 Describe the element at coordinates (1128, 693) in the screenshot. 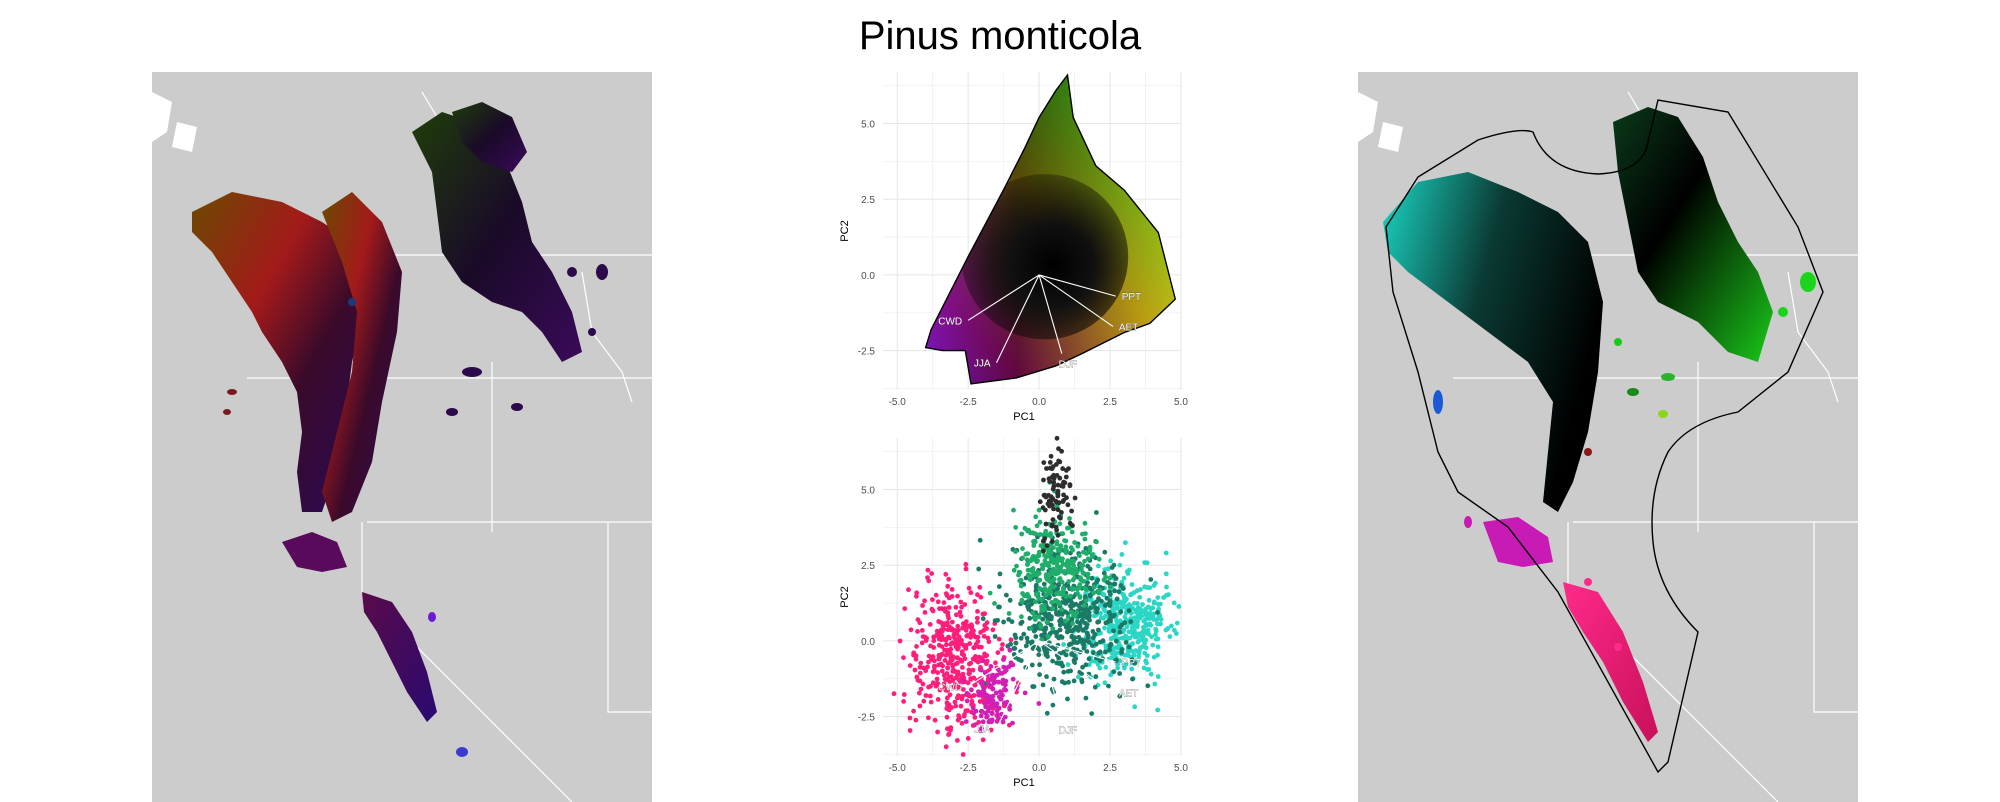

I see `loading-label: AET` at that location.